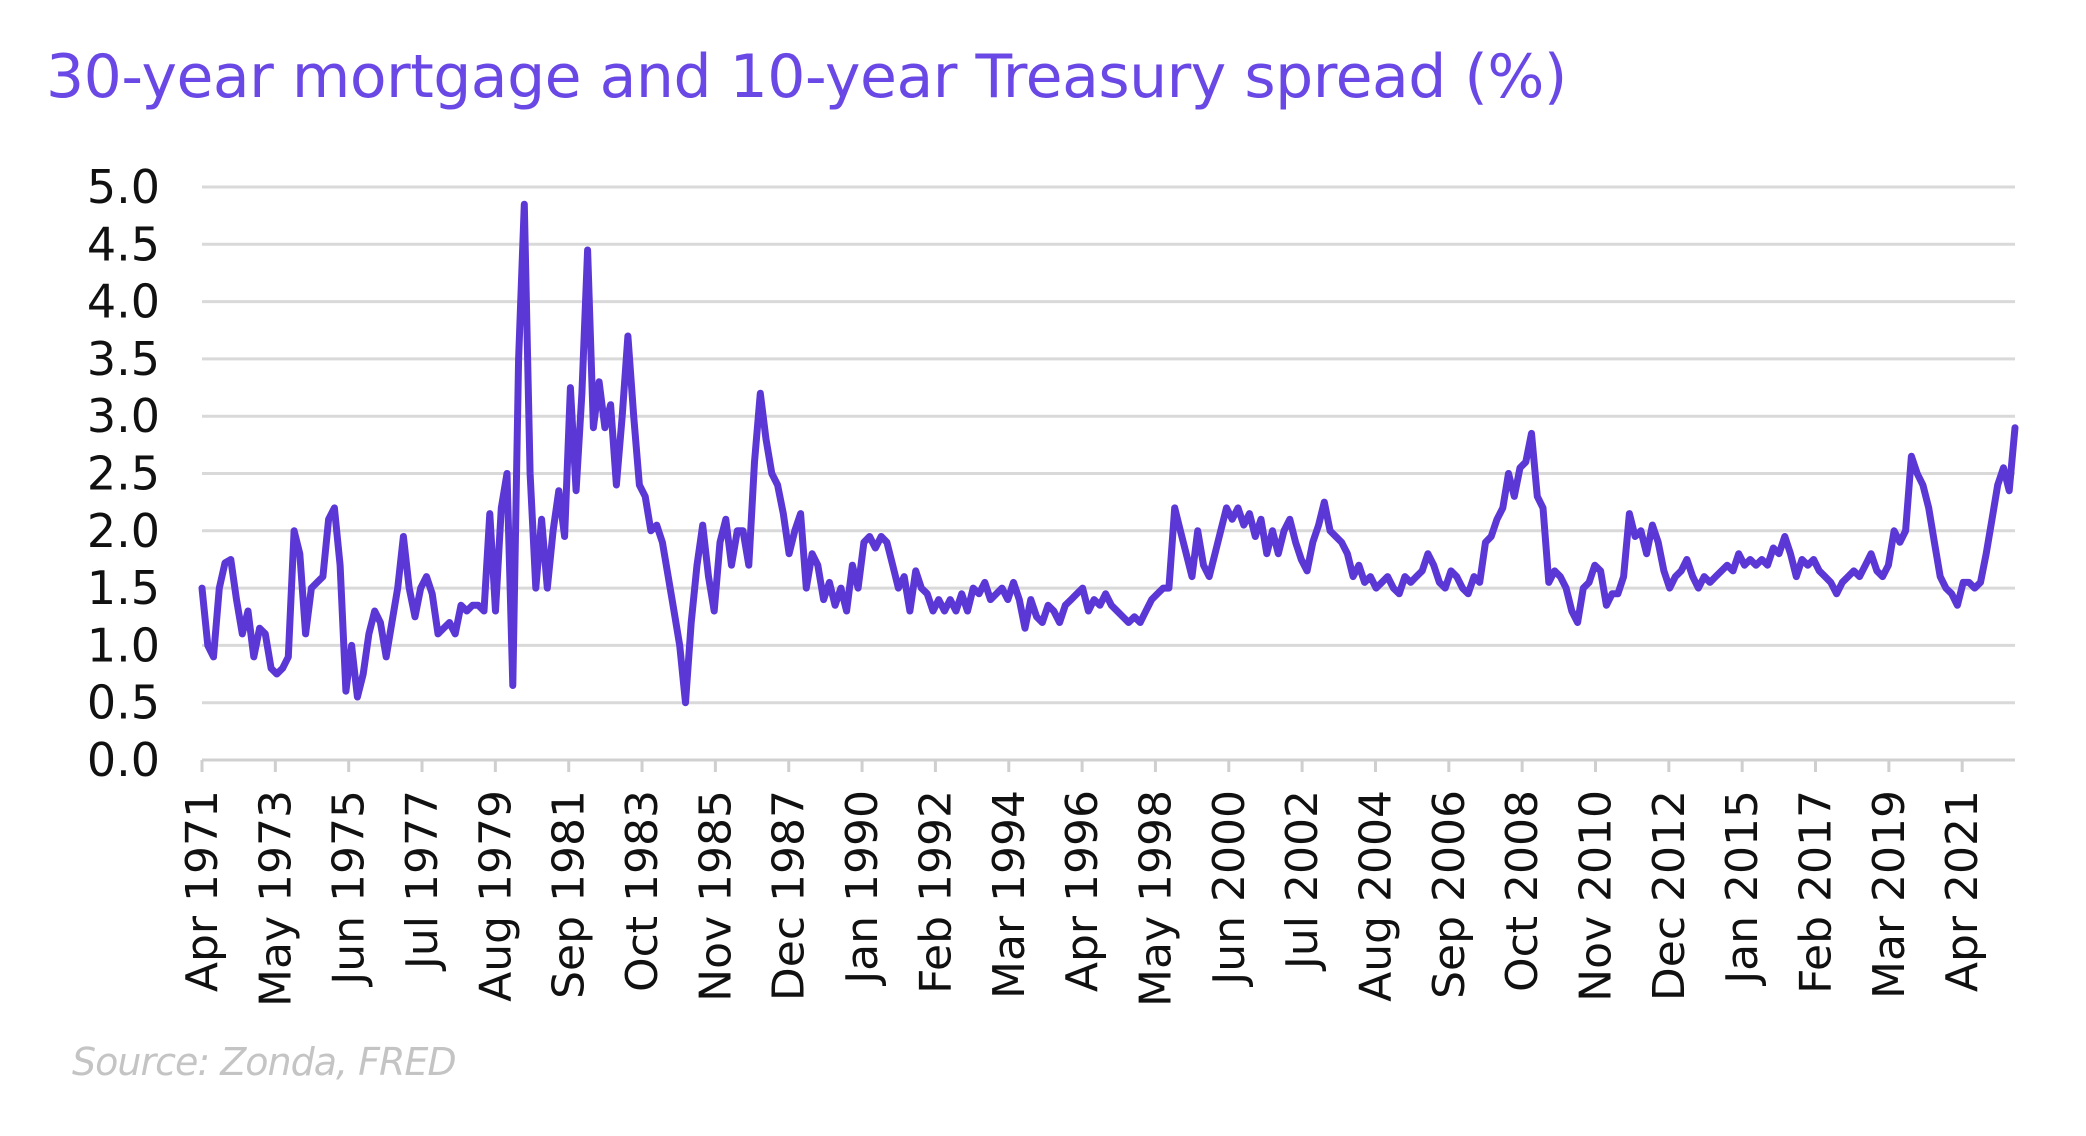 This screenshot has height=1136, width=2086. What do you see at coordinates (123, 416) in the screenshot?
I see `y-tick-label: 3.0` at bounding box center [123, 416].